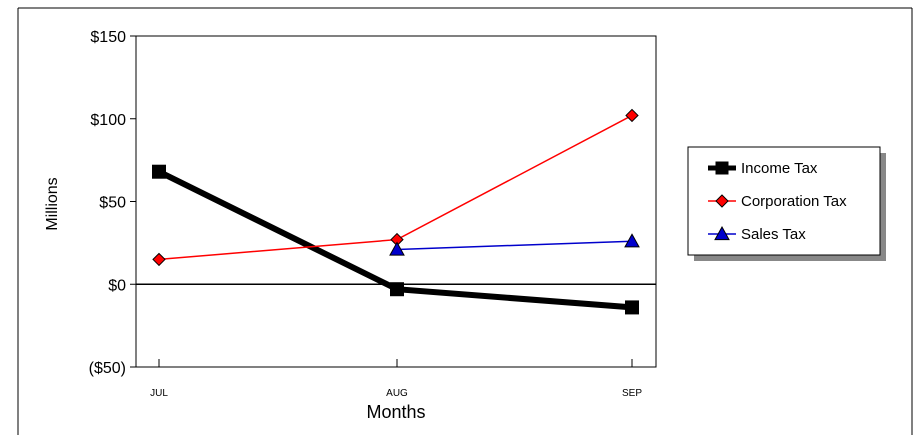 This screenshot has height=440, width=914. I want to click on legend-items: Income Tax Corporation Tax Sales Tax, so click(777, 201).